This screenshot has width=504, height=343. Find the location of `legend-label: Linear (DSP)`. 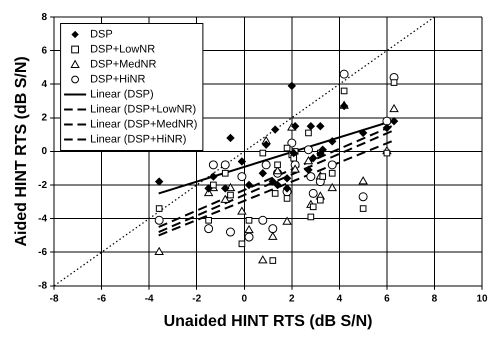

legend-label: Linear (DSP) is located at coordinates (122, 94).